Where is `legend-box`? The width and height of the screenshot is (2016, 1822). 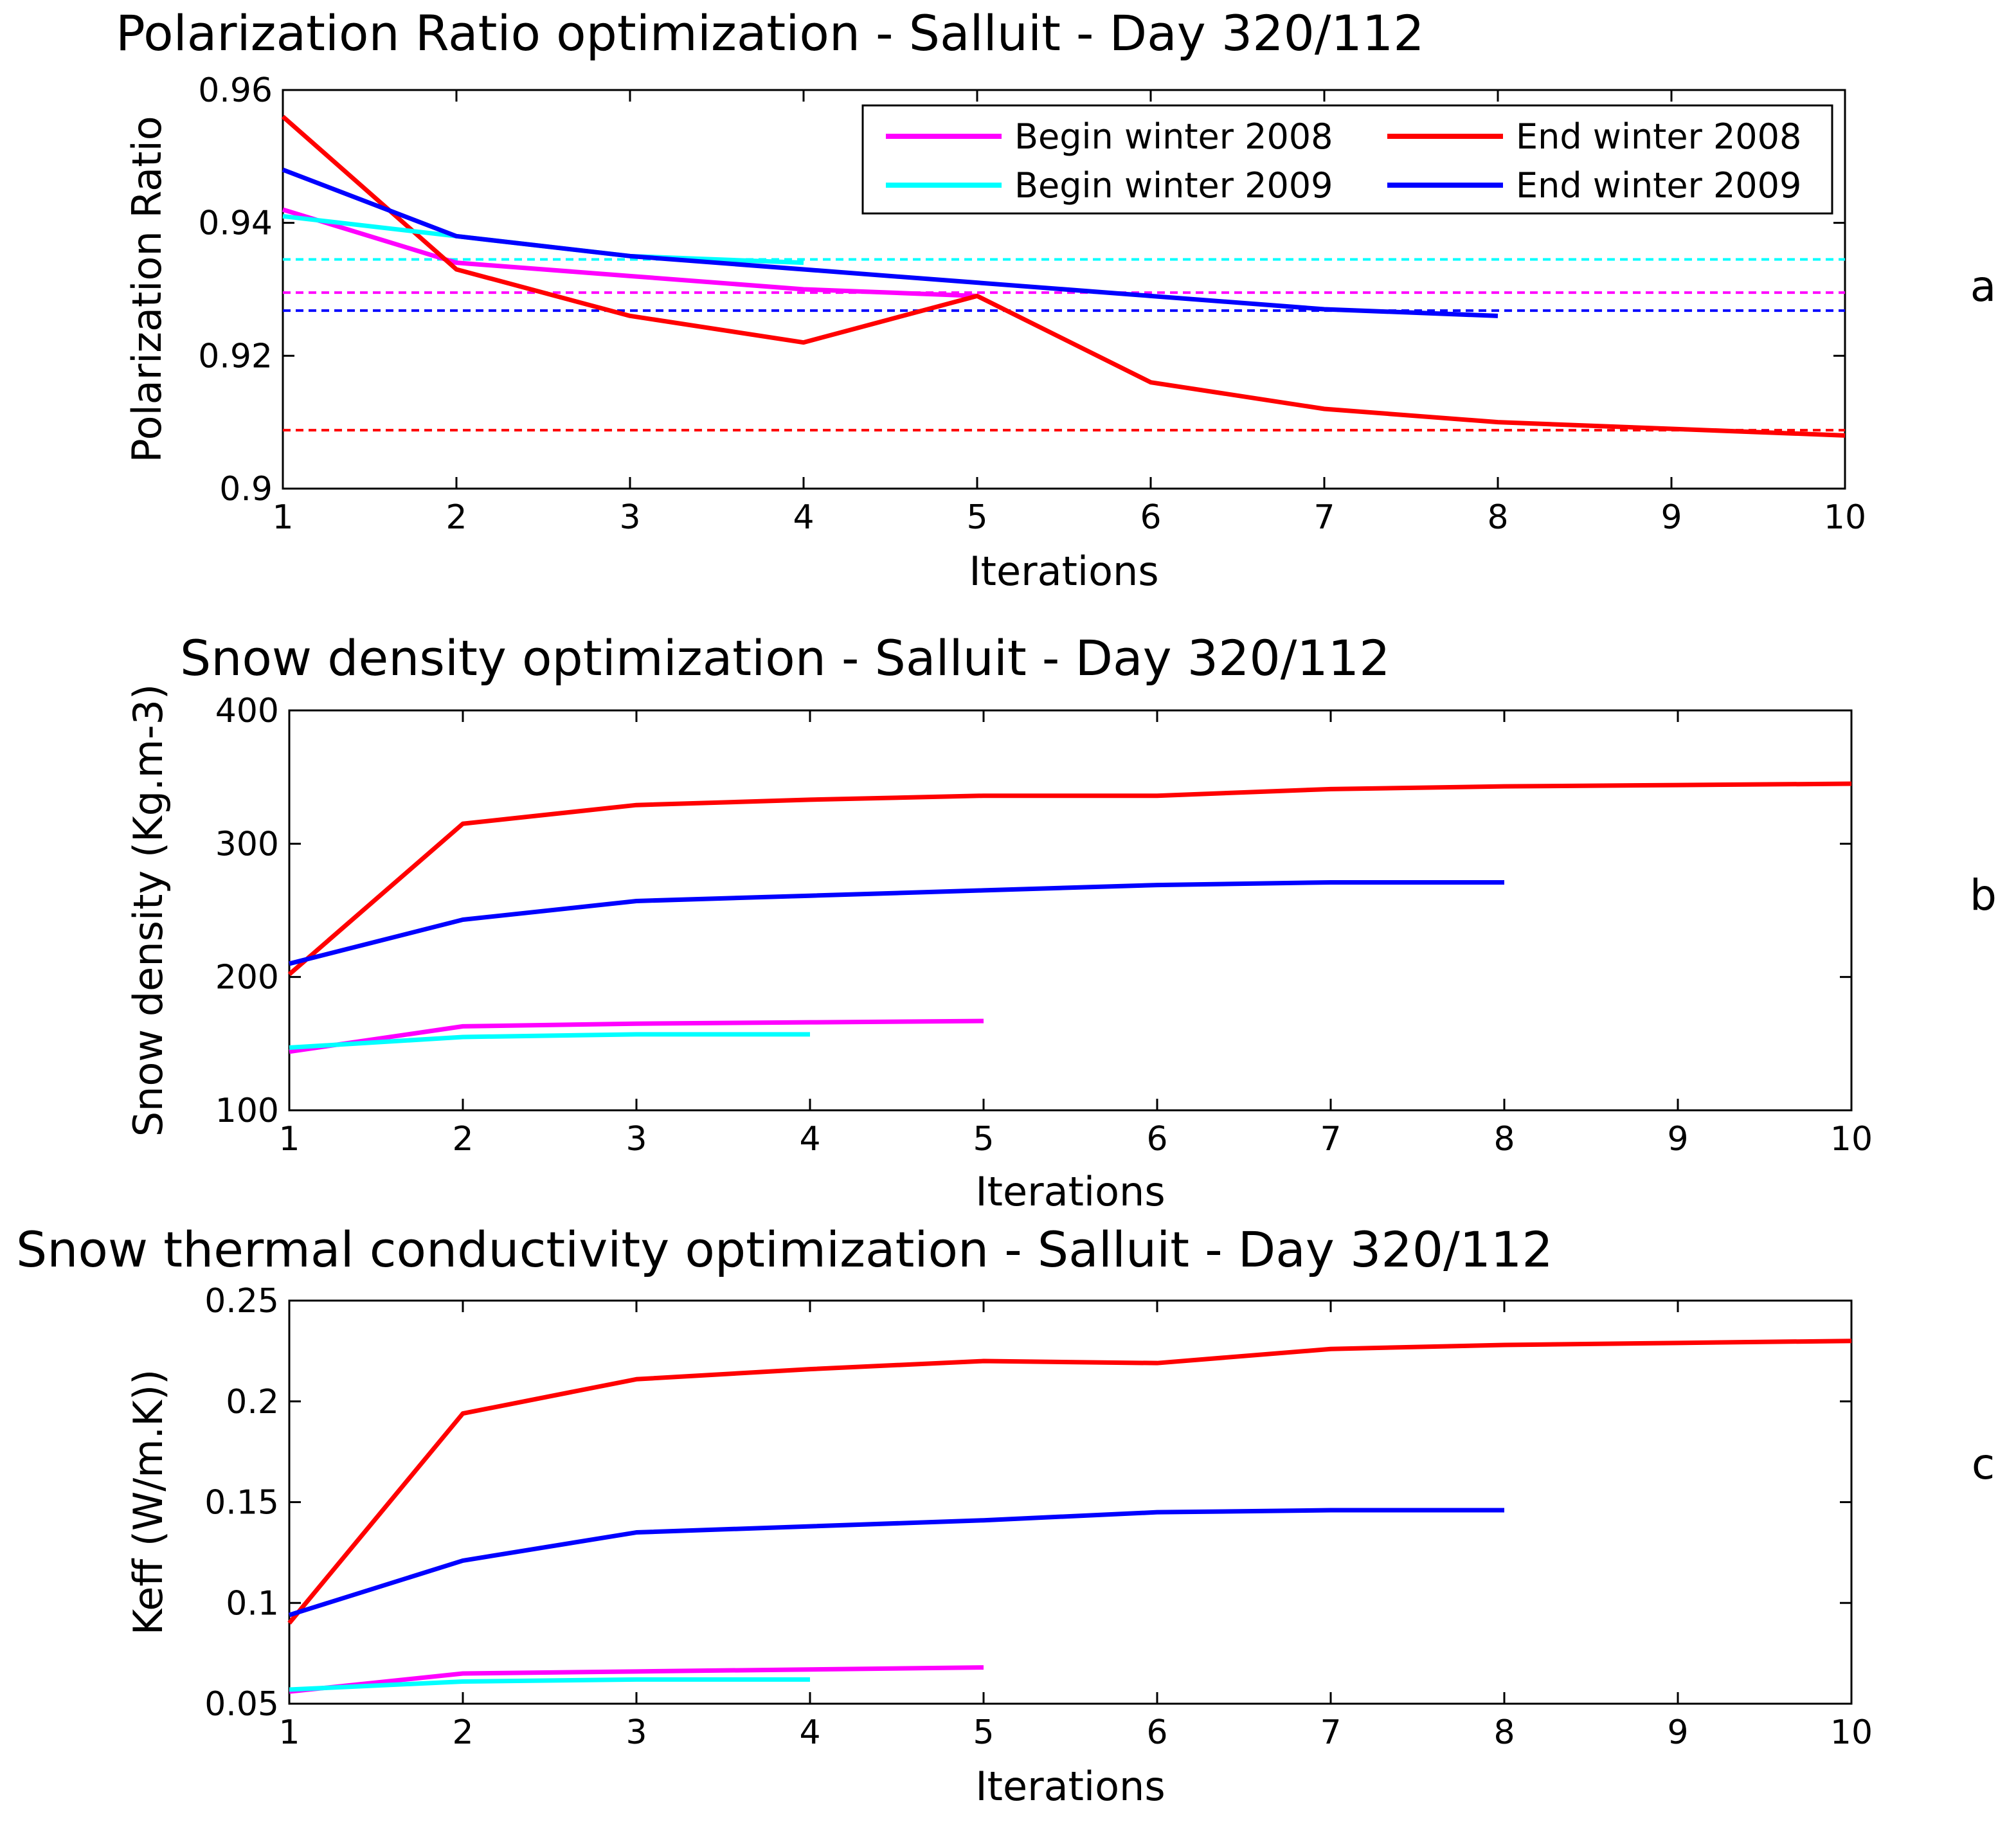 legend-box is located at coordinates (1347, 159).